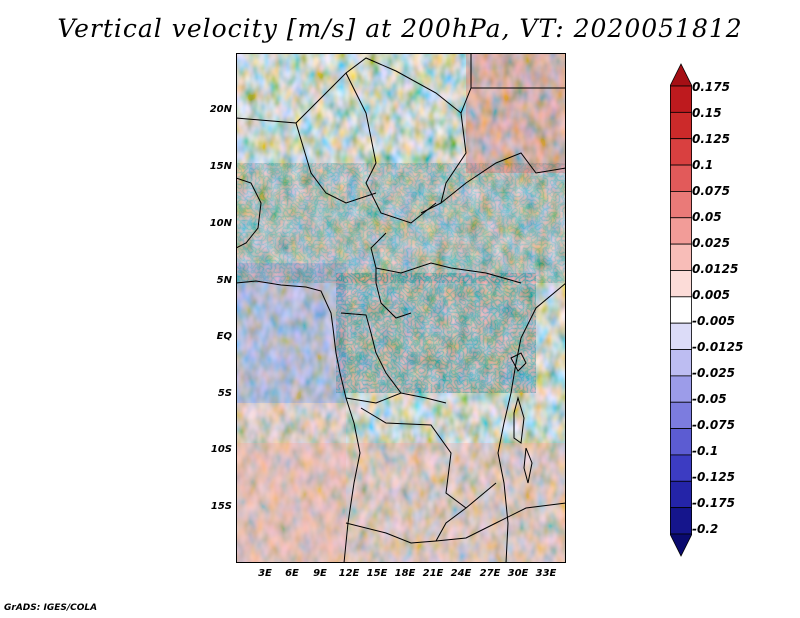 The width and height of the screenshot is (800, 618). Describe the element at coordinates (711, 295) in the screenshot. I see `colorbar-label-8: 0.005` at that location.